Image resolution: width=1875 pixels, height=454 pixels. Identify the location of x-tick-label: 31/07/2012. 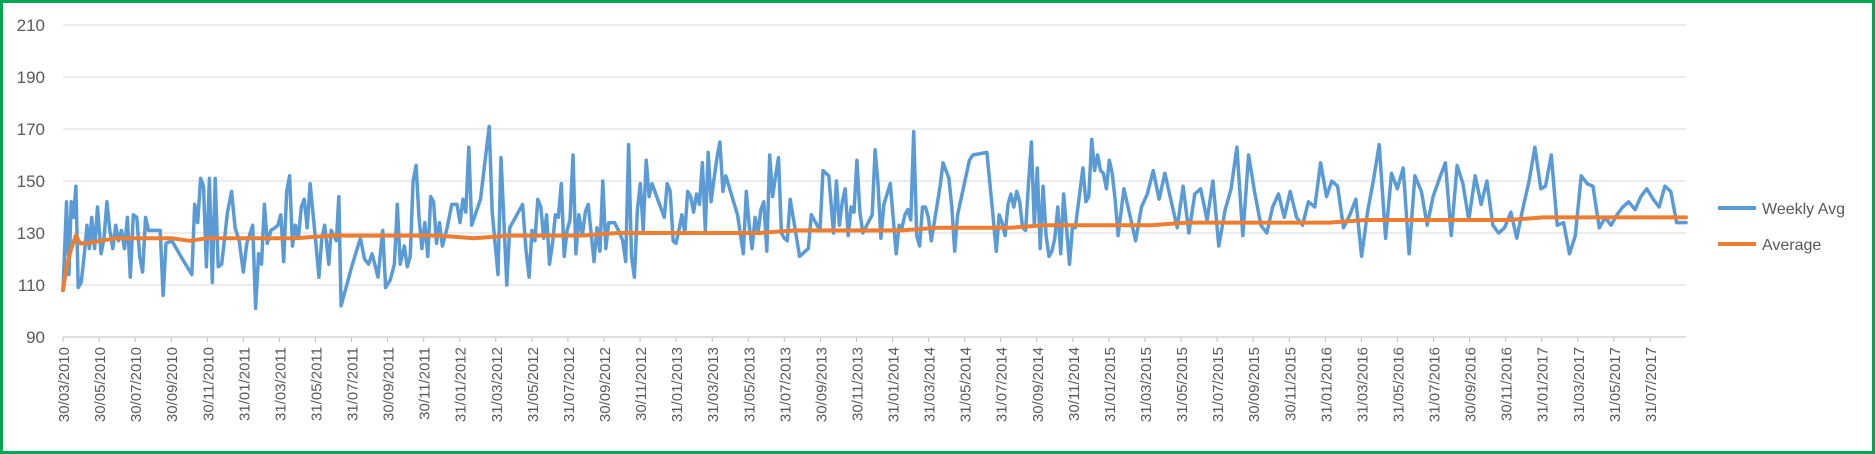
(569, 384).